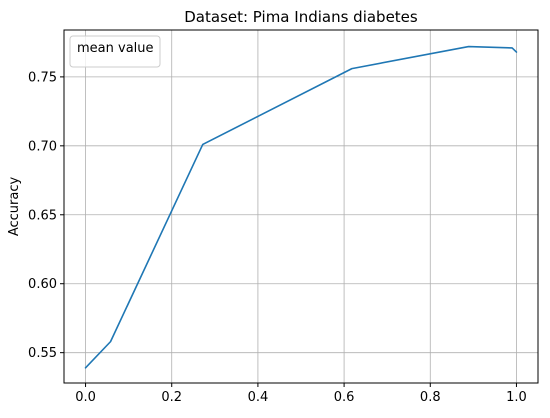  Describe the element at coordinates (14, 207) in the screenshot. I see `y-axis-label: Accuracy` at that location.